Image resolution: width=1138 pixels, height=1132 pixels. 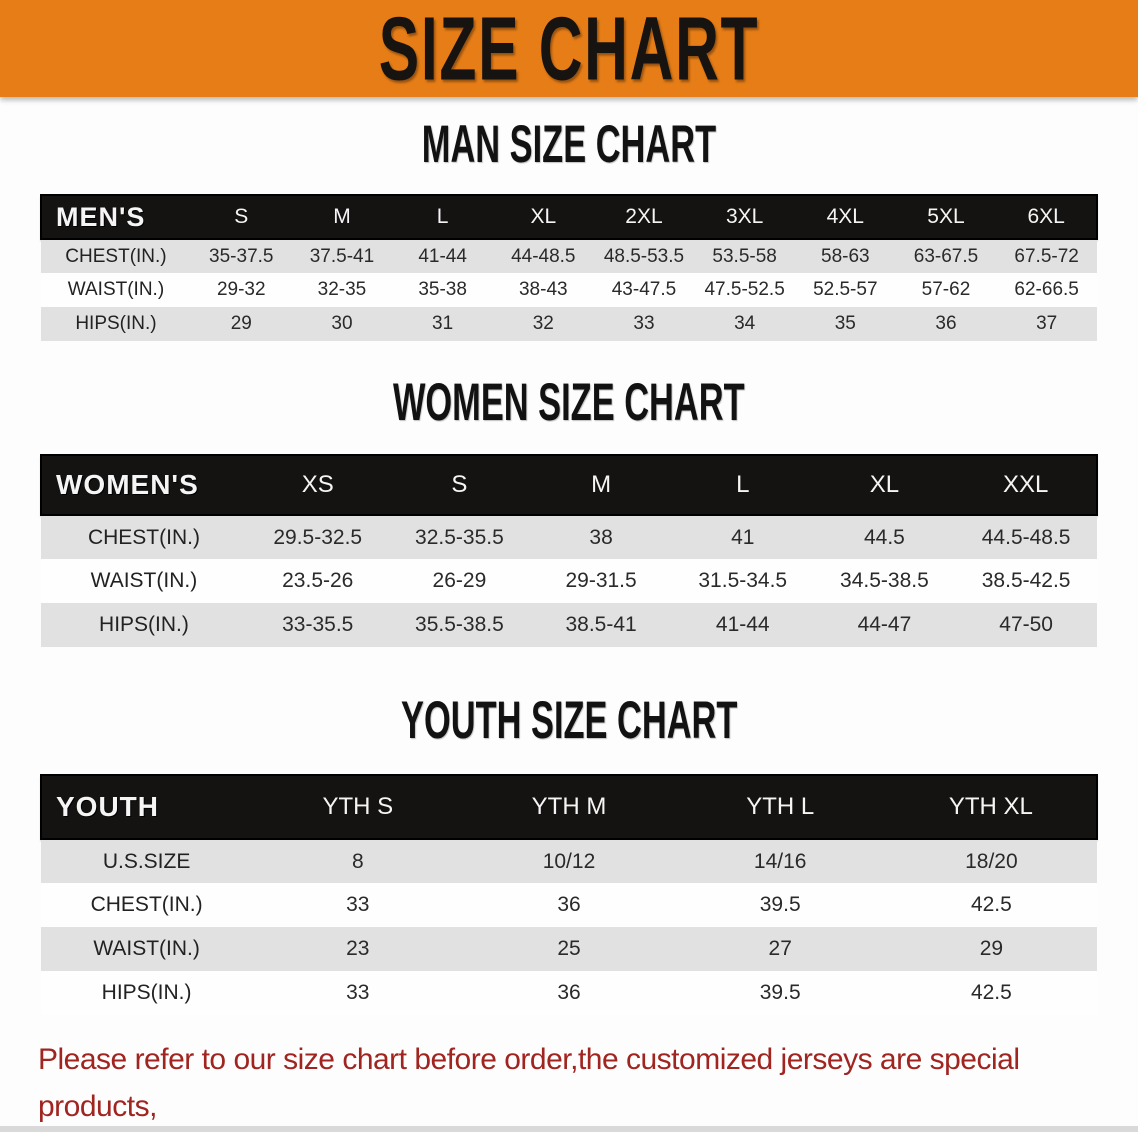 I want to click on size-value-cell: 44.5, so click(x=884, y=537).